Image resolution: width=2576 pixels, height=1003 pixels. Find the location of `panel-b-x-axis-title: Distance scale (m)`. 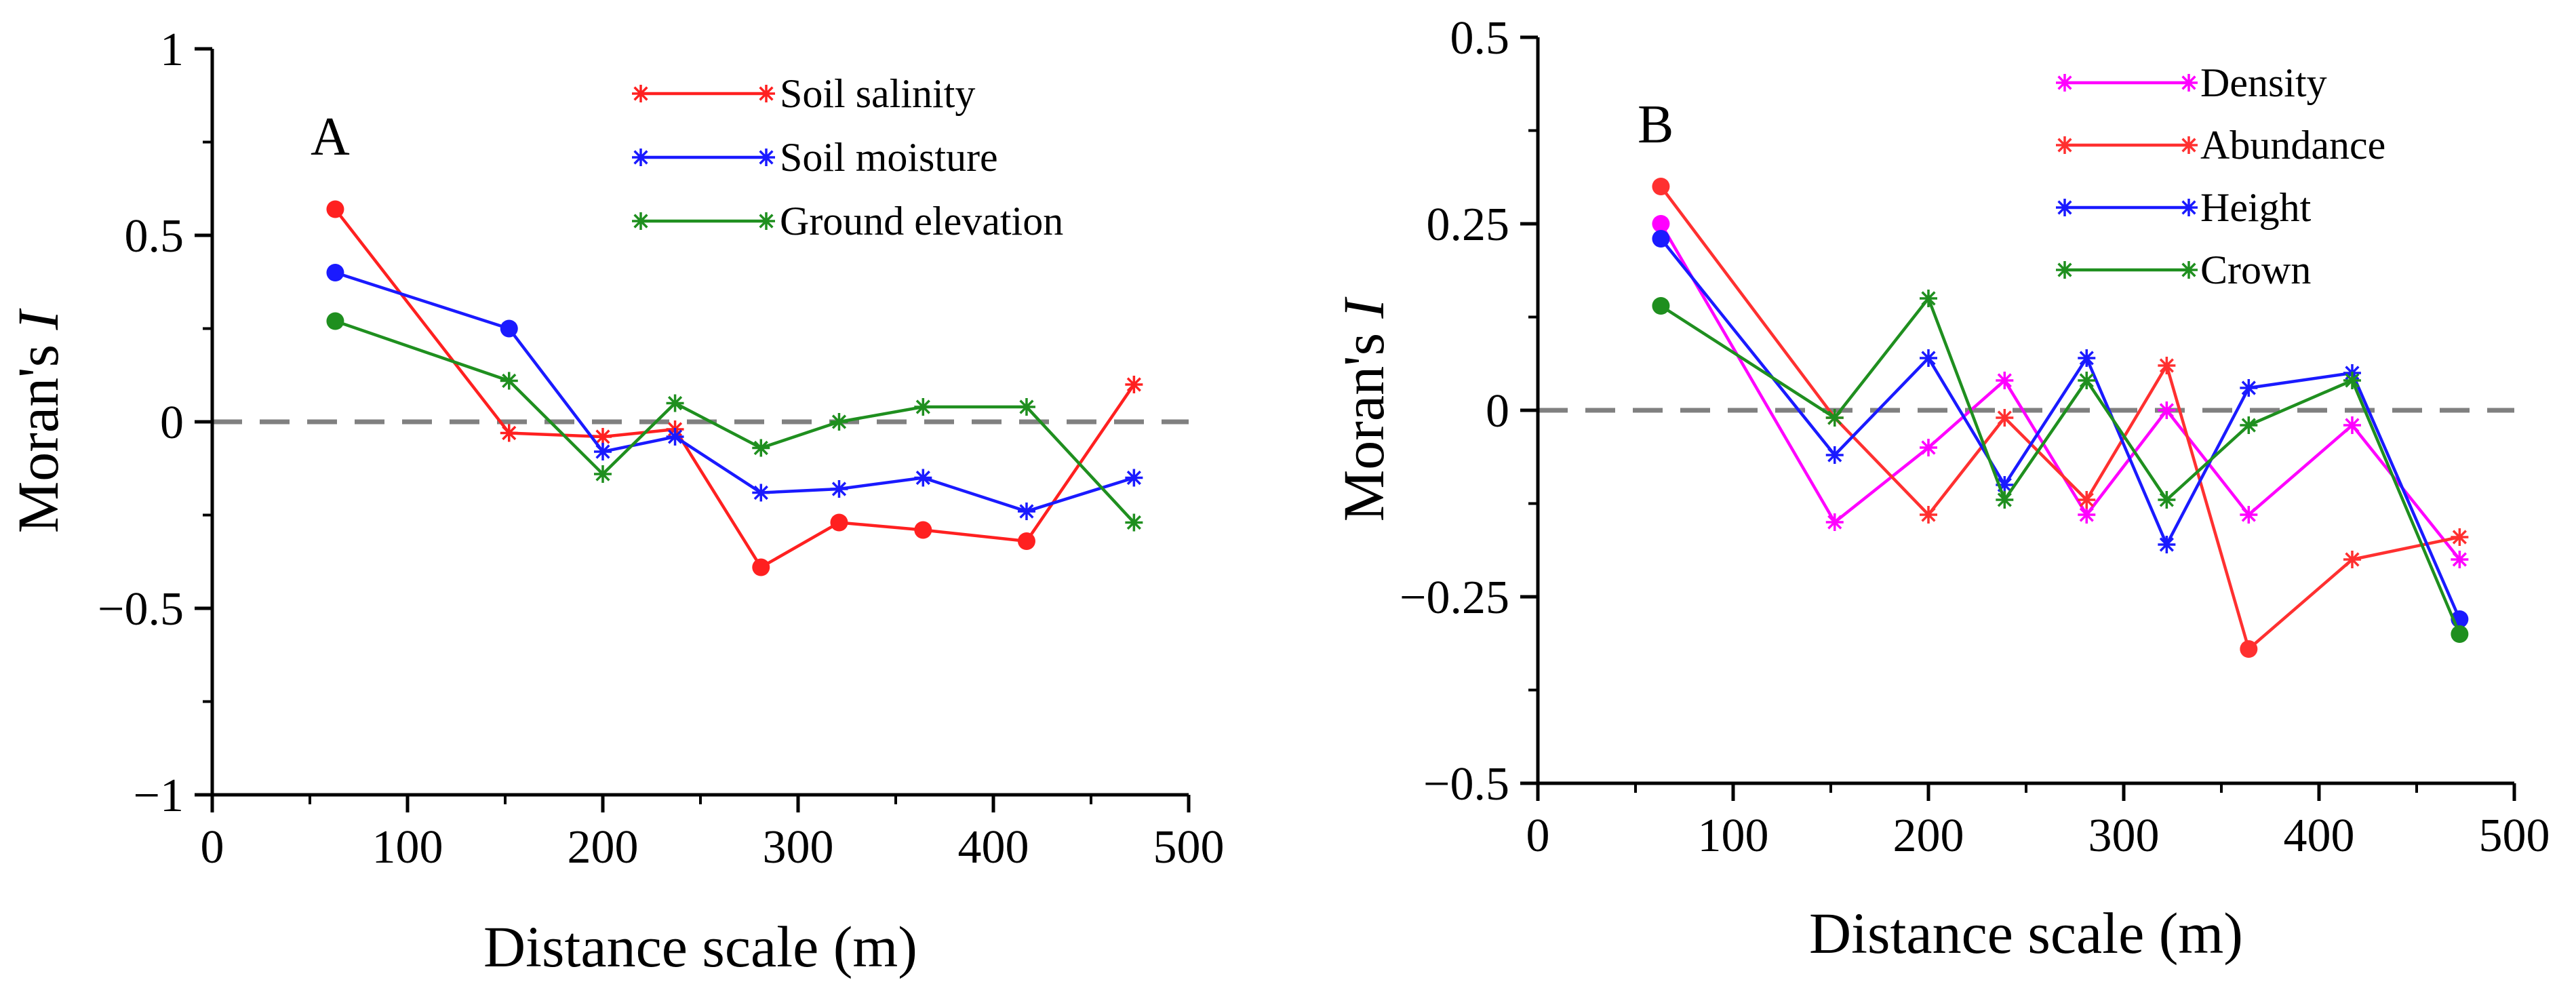

panel-b-x-axis-title: Distance scale (m) is located at coordinates (2026, 933).